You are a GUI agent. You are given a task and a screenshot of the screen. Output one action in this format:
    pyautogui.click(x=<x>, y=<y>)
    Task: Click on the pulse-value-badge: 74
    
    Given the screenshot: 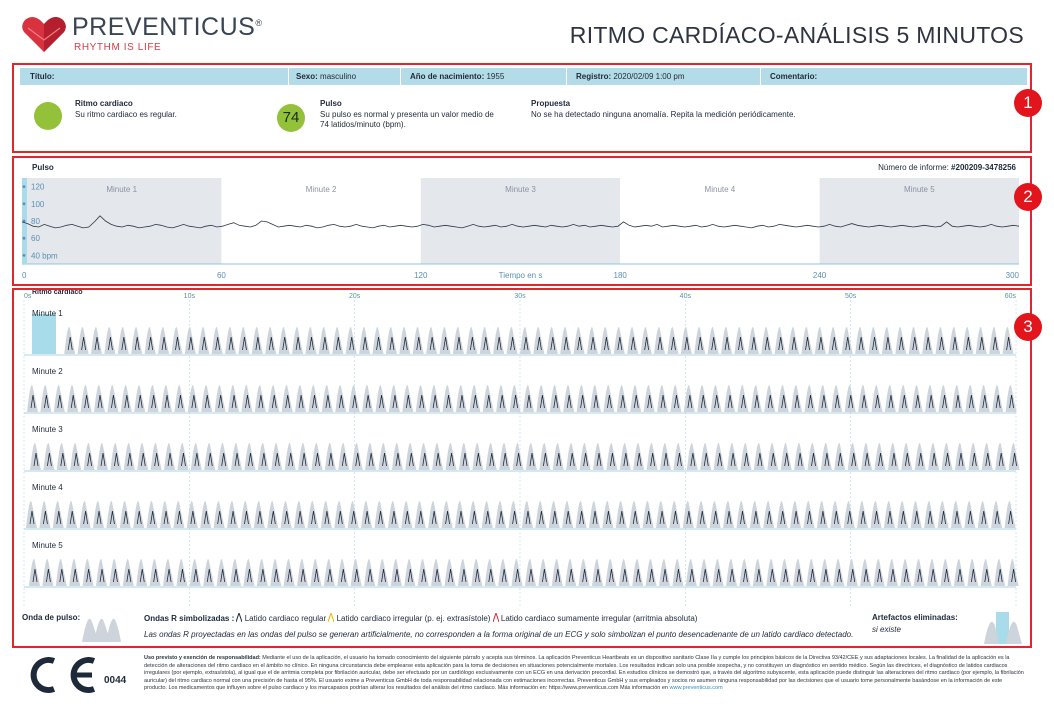 What is the action you would take?
    pyautogui.click(x=291, y=118)
    